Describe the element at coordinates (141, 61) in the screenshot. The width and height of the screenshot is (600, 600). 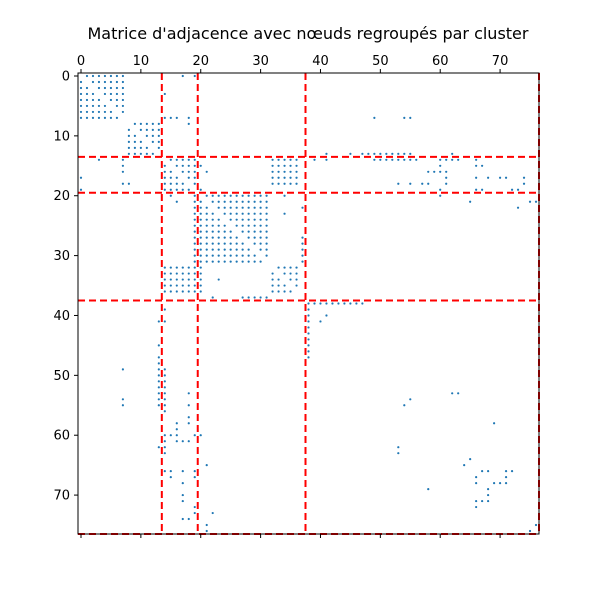
I see `x-tick-label: 10` at that location.